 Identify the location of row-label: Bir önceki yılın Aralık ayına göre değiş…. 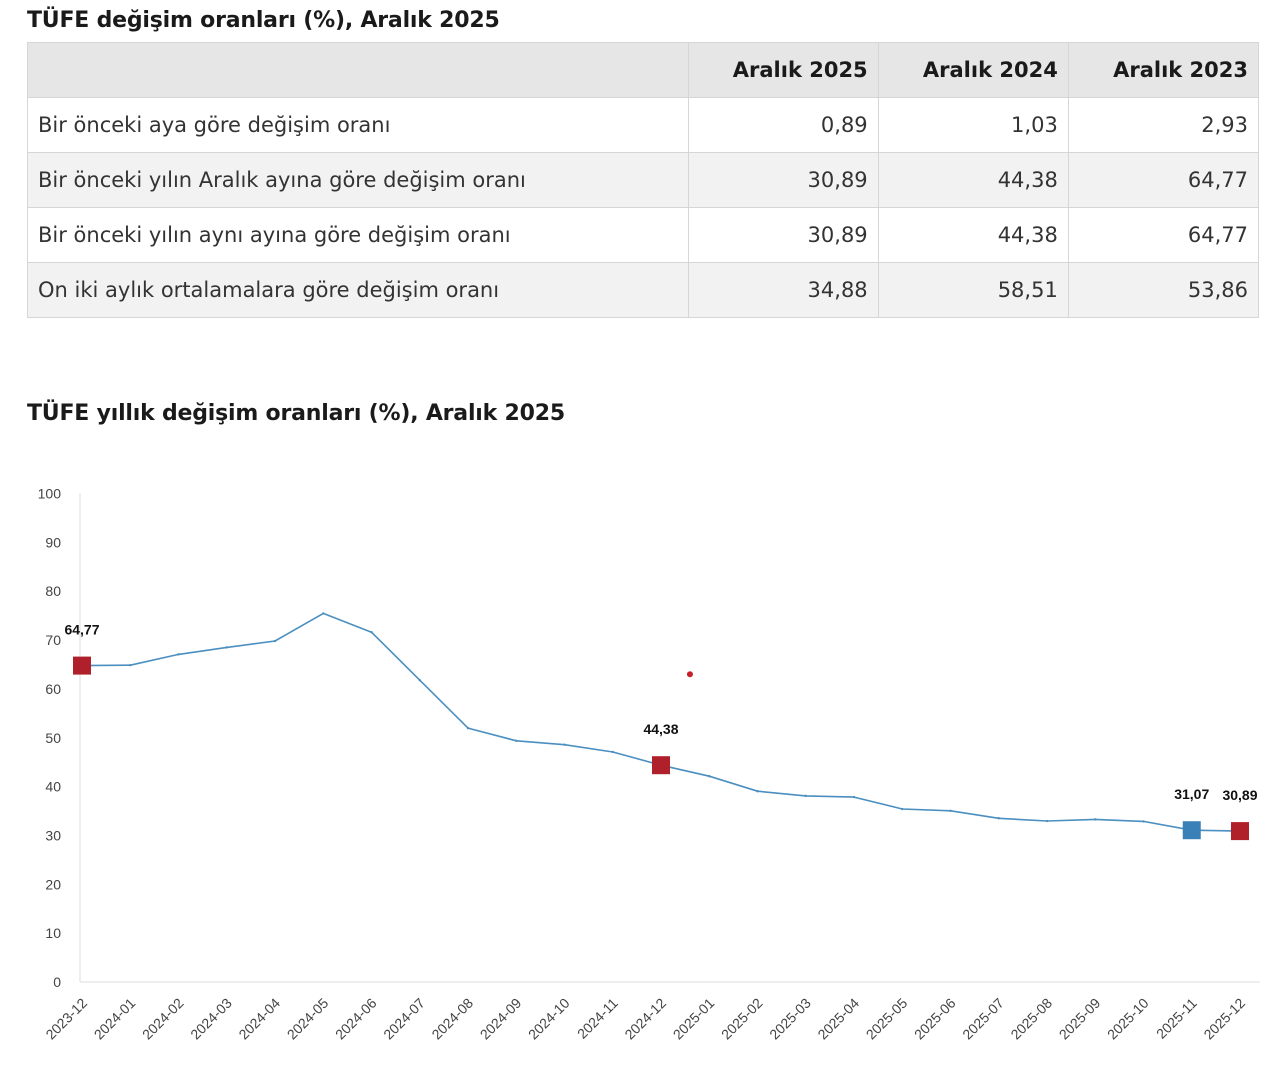
(358, 180).